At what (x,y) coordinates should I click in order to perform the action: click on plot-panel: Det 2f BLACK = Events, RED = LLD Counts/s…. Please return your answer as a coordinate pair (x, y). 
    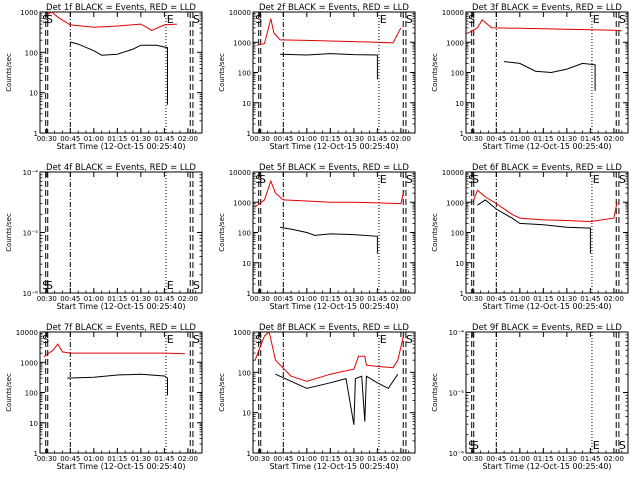
    Looking at the image, I should click on (317, 77).